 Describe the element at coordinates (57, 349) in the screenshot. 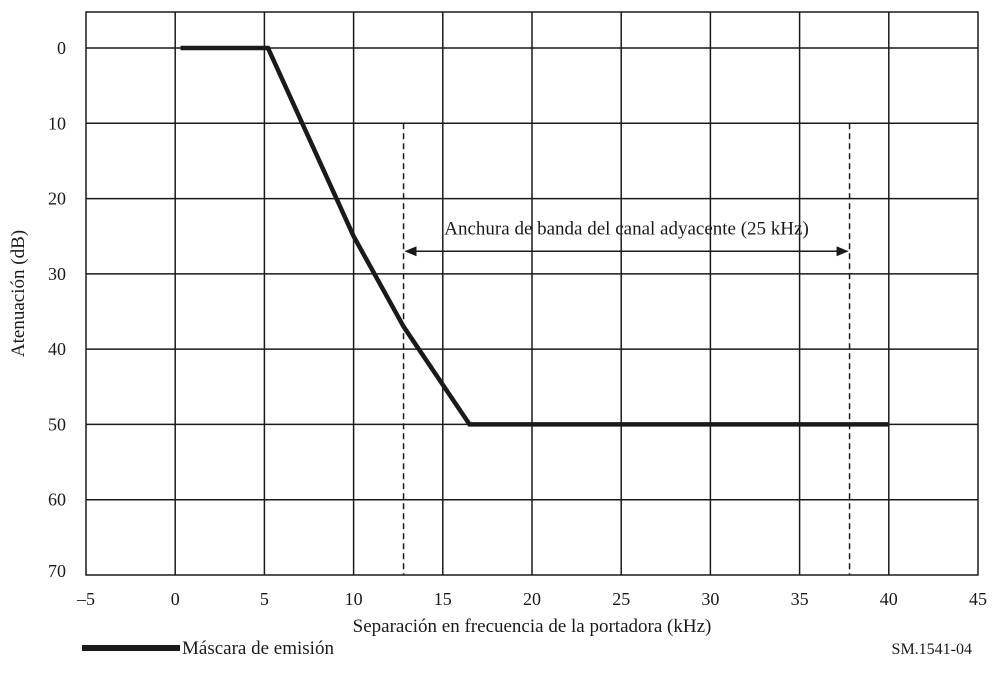

I see `y-tick-label: 40` at that location.